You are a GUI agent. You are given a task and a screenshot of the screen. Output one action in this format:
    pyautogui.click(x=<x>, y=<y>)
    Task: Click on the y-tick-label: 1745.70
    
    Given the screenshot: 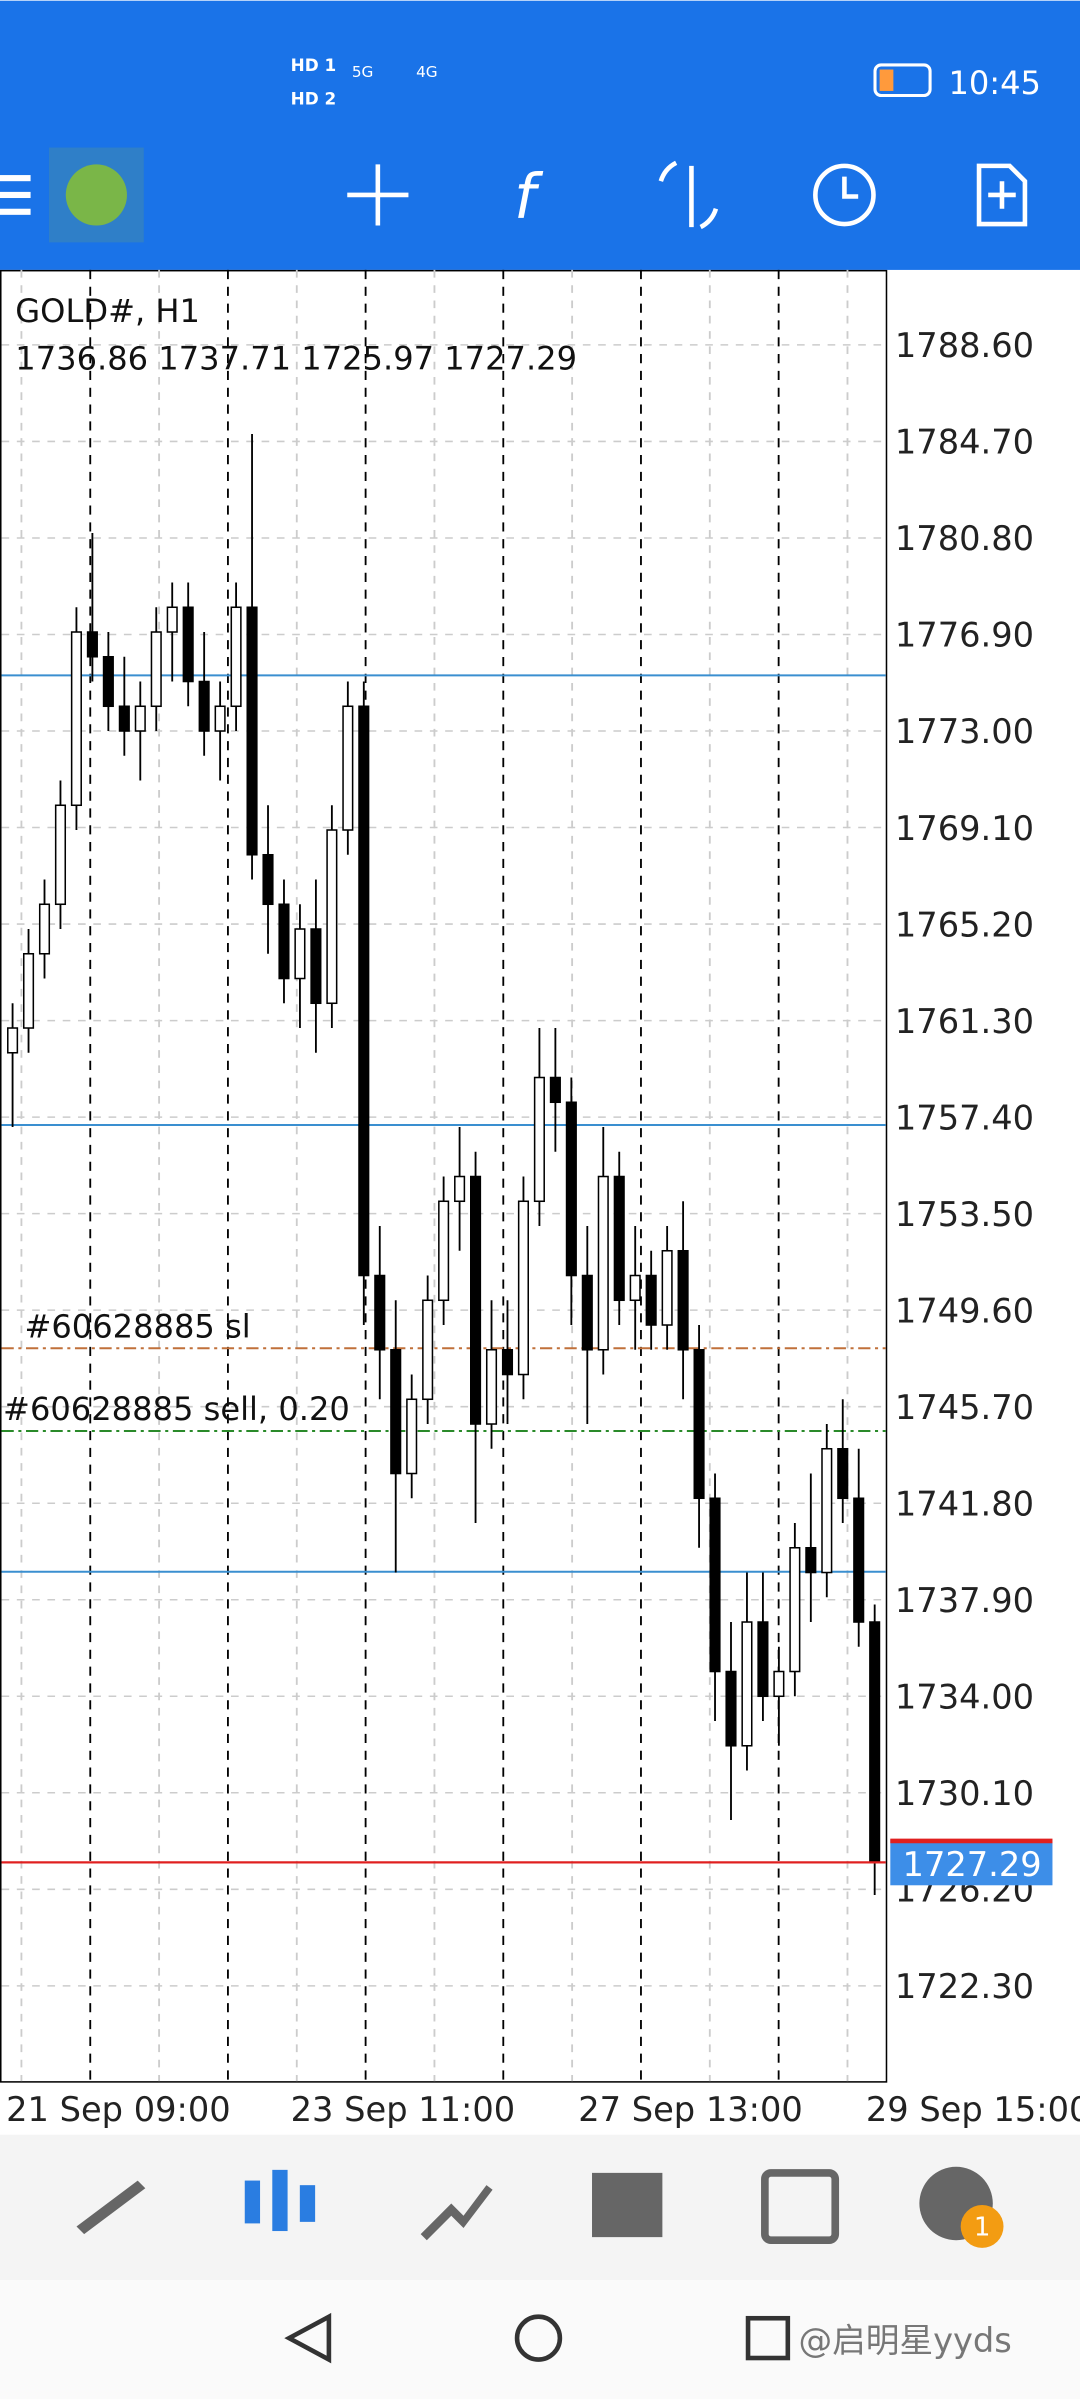 What is the action you would take?
    pyautogui.click(x=964, y=1407)
    